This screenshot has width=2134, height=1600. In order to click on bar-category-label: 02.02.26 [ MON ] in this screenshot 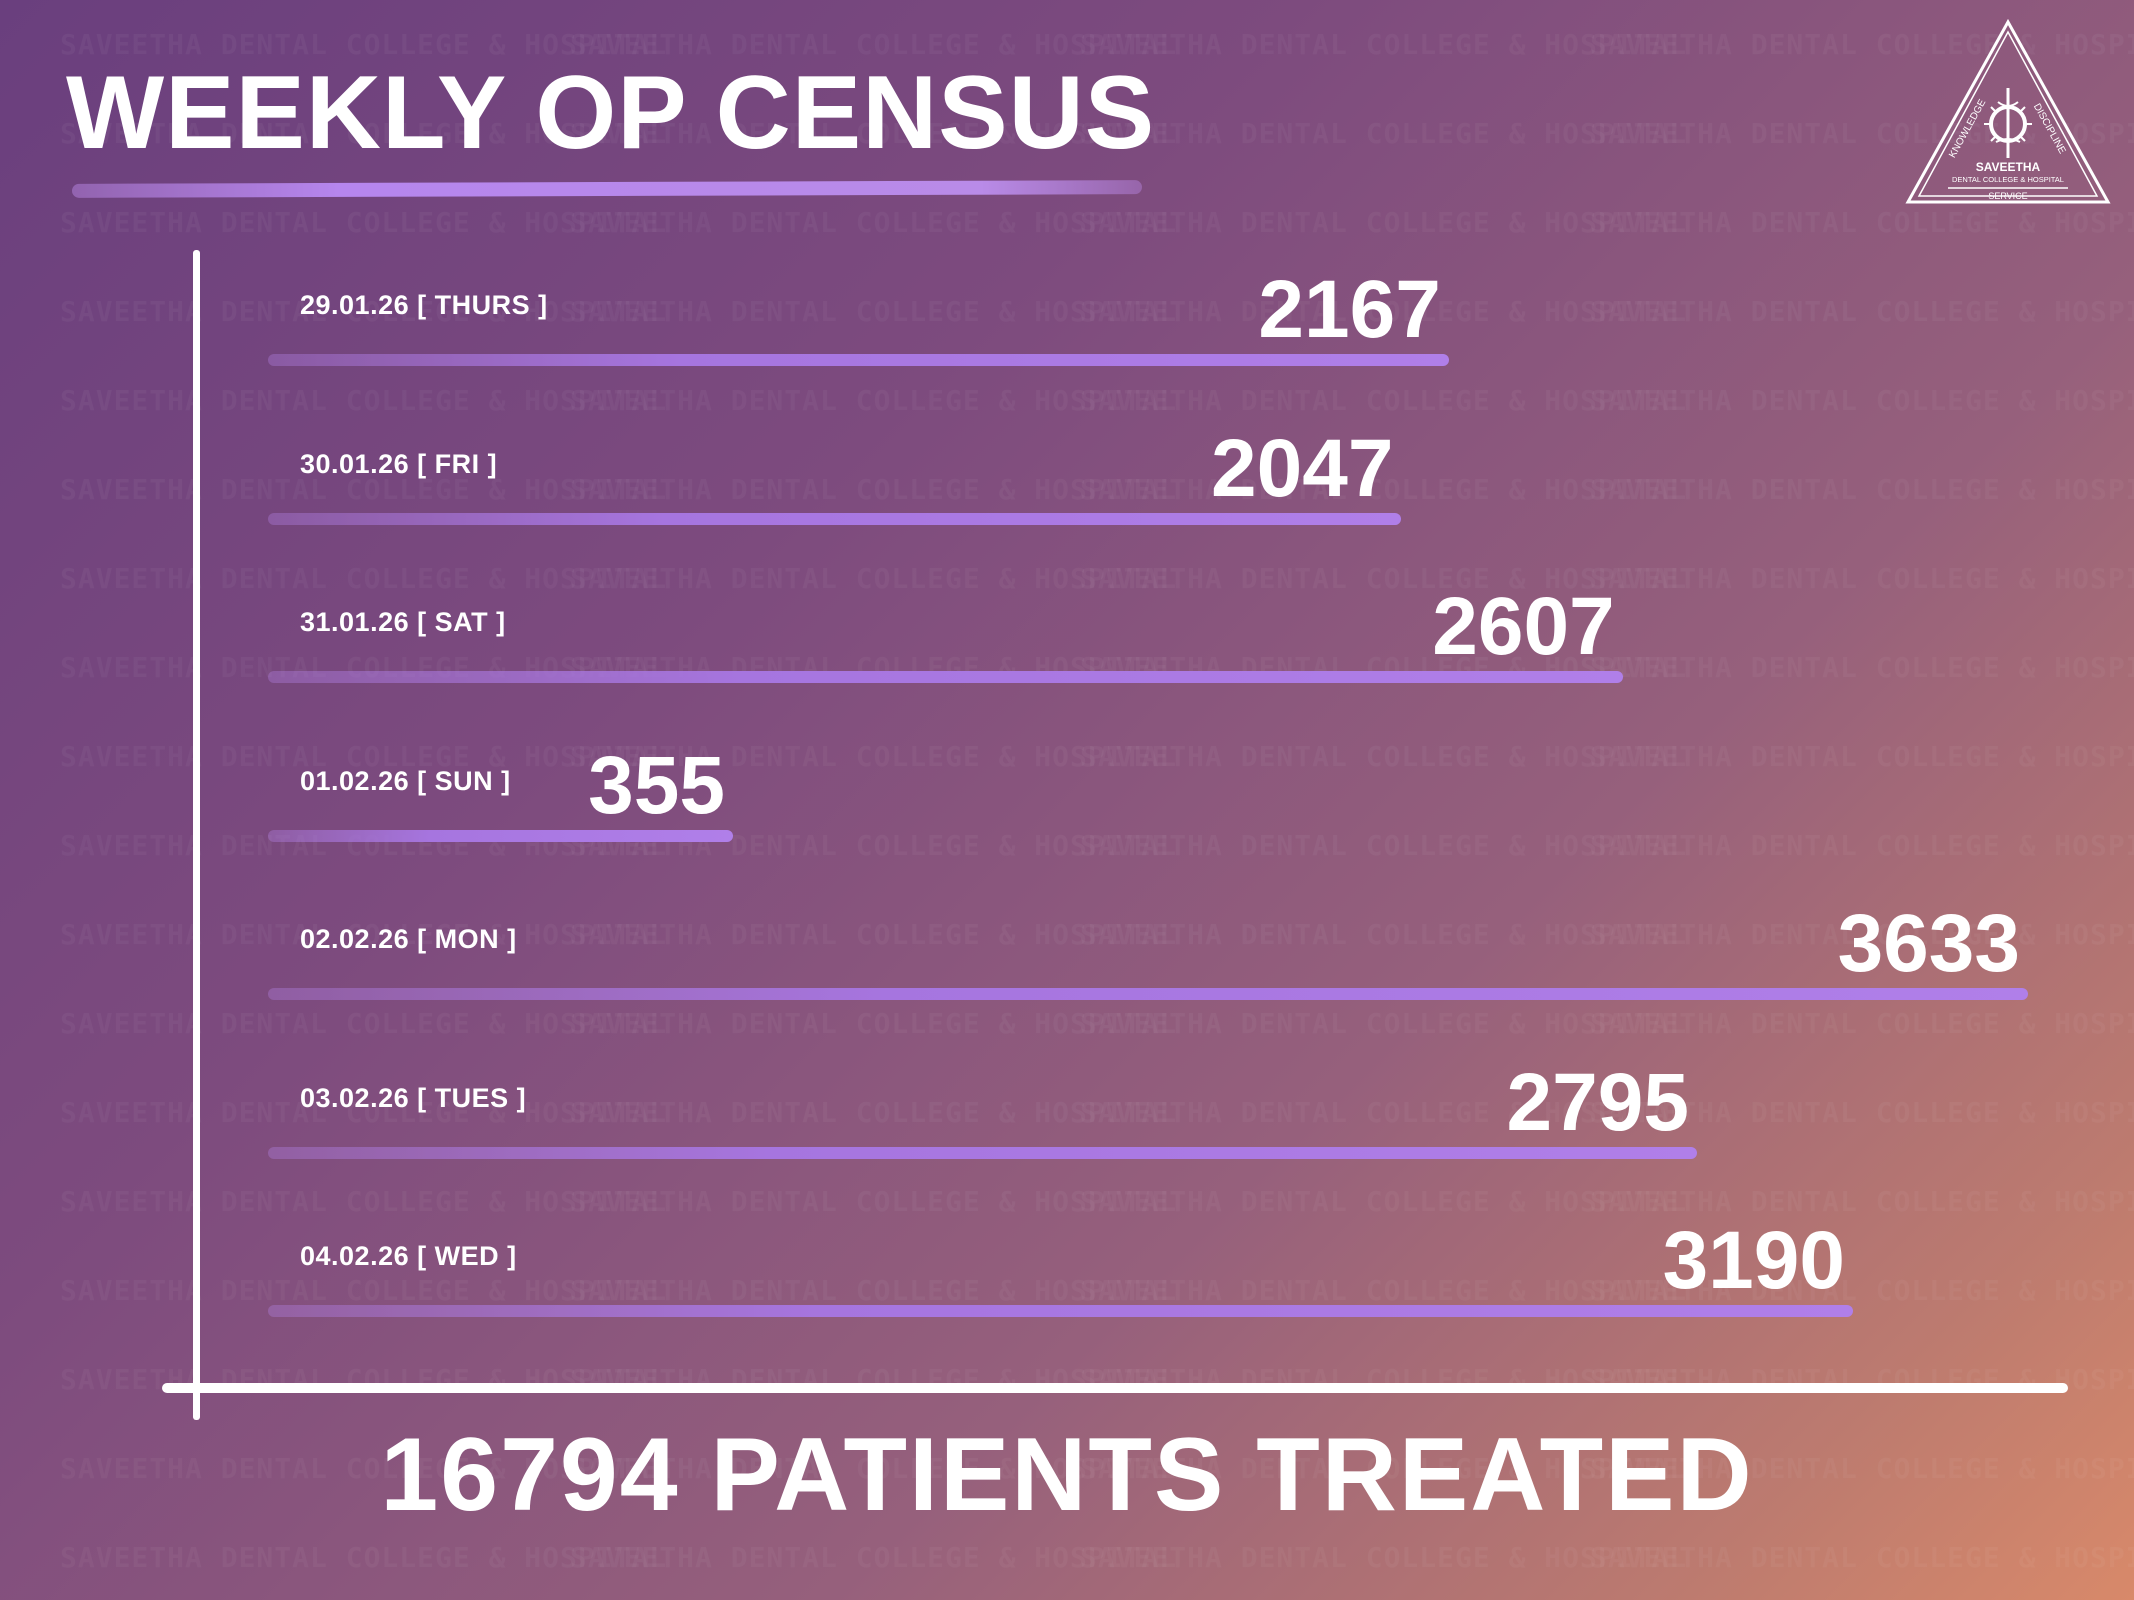, I will do `click(408, 939)`.